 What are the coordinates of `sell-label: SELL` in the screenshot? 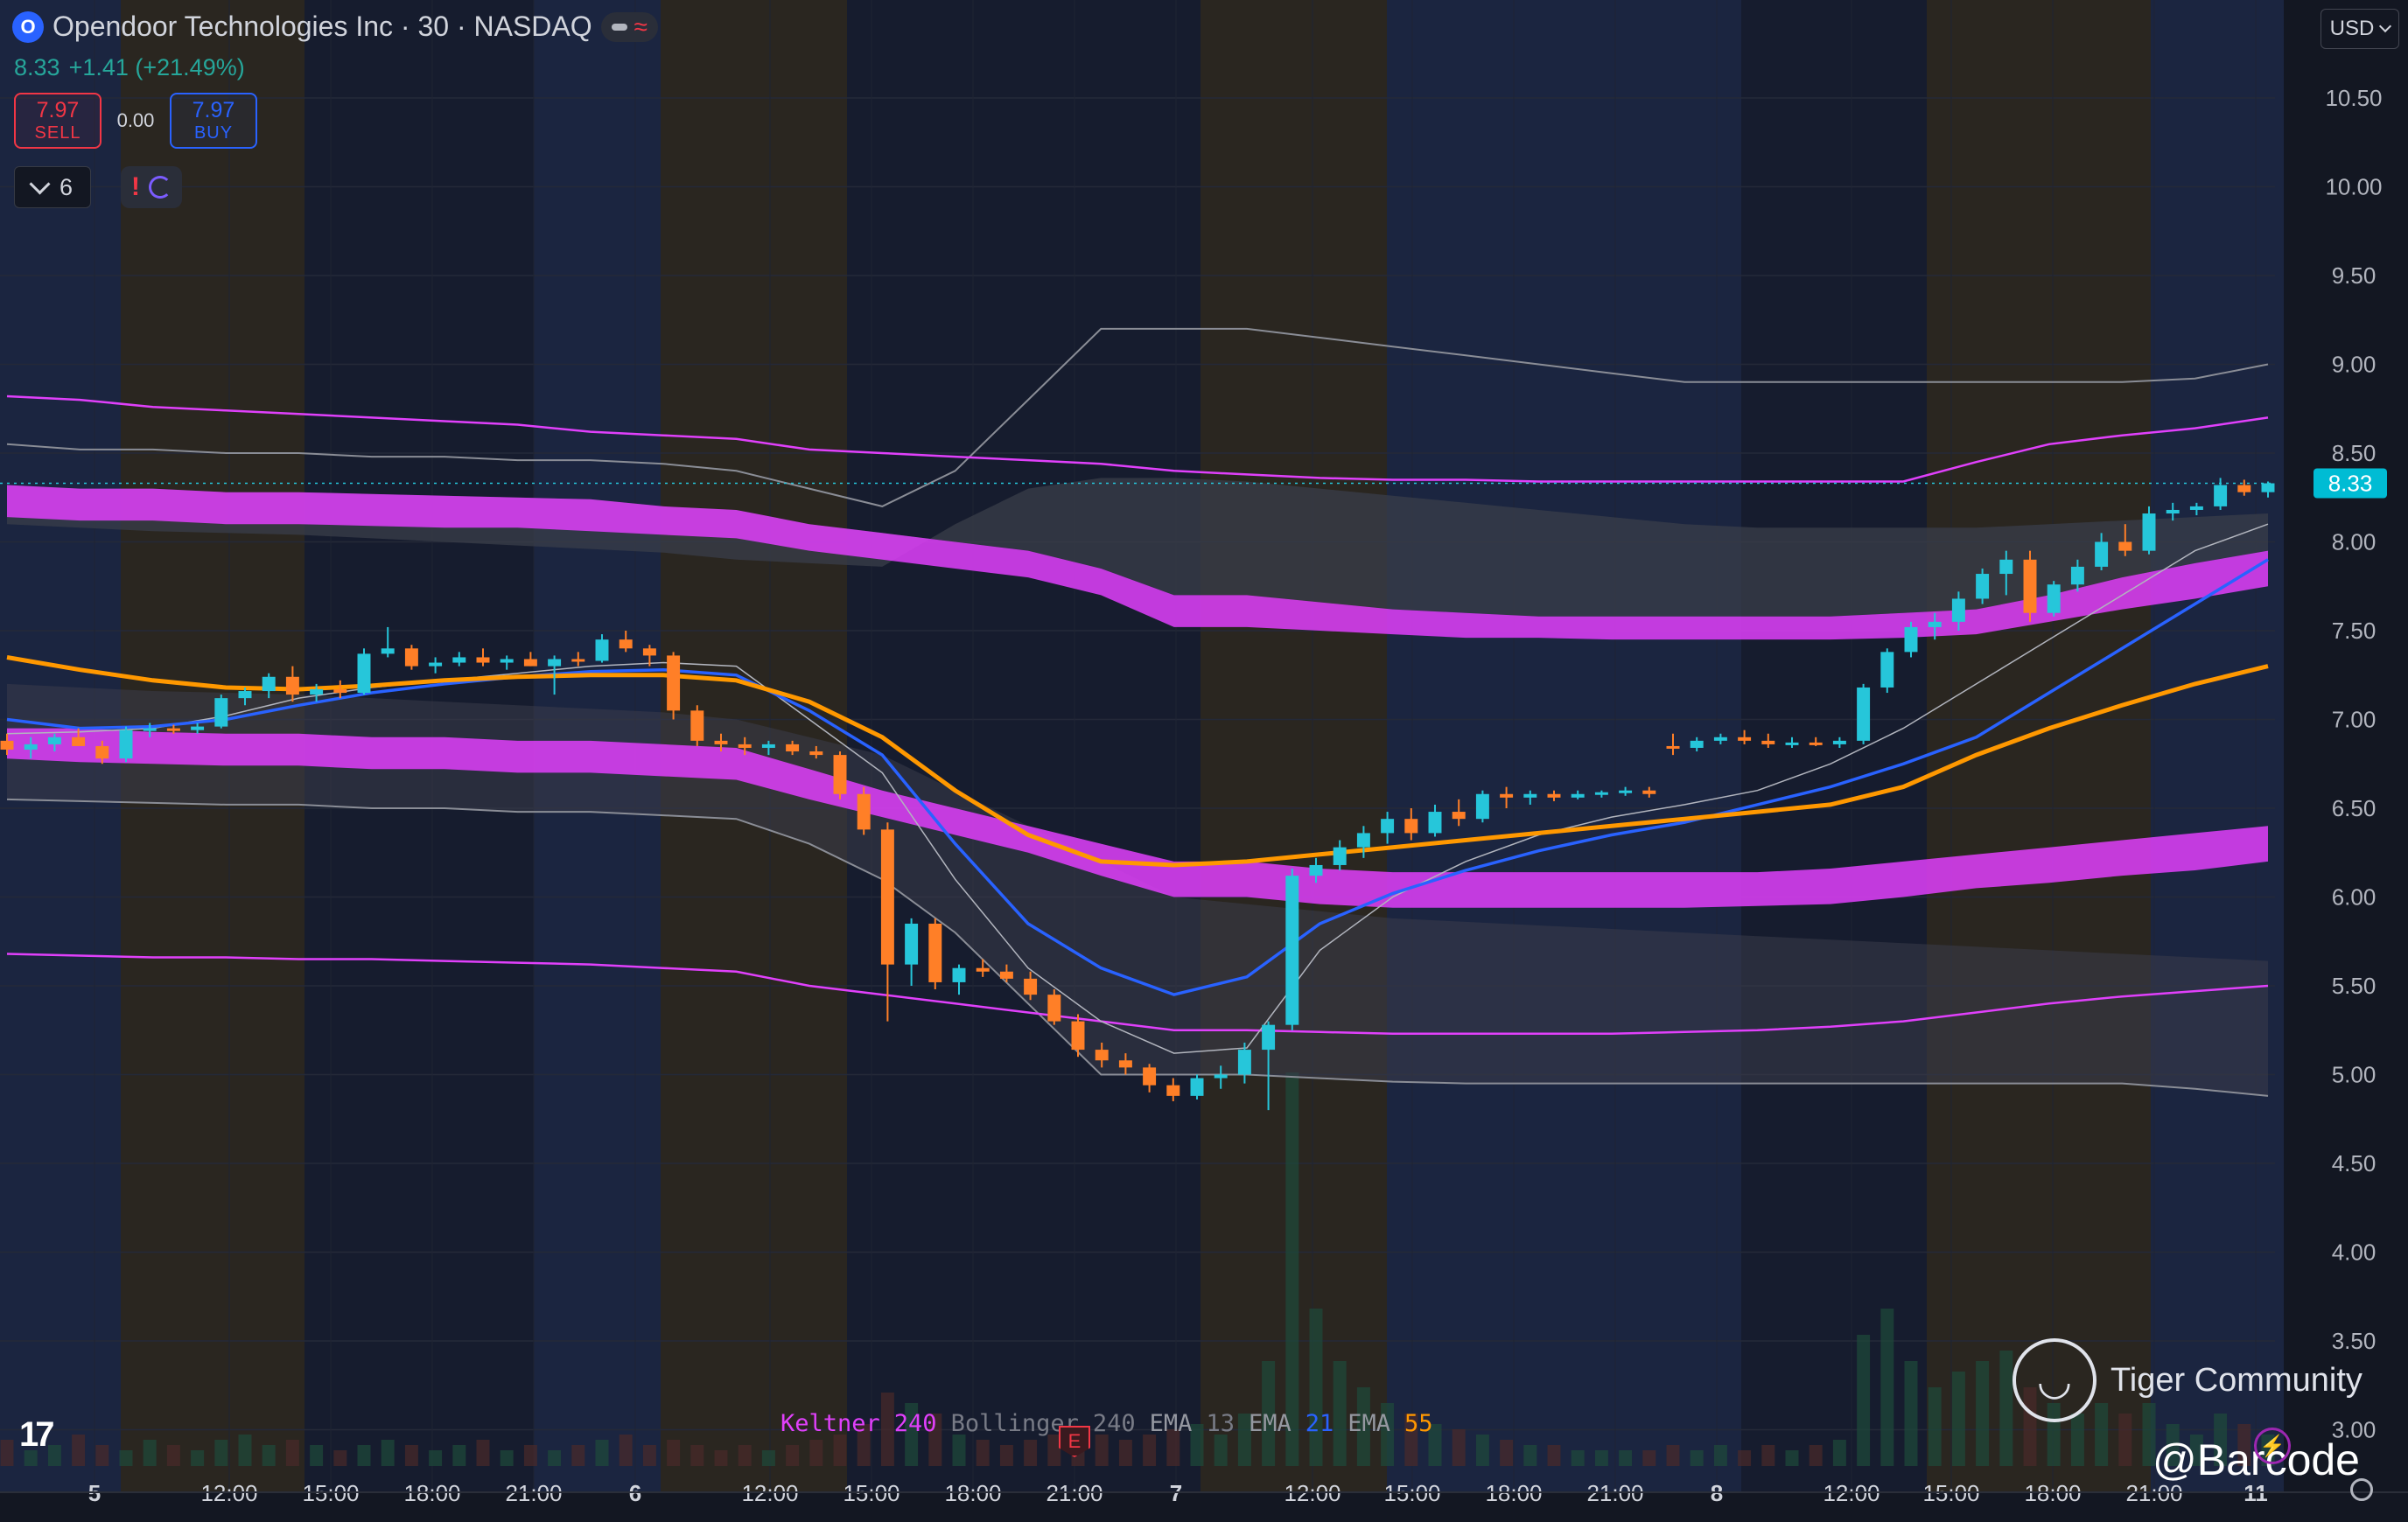 It's located at (57, 132).